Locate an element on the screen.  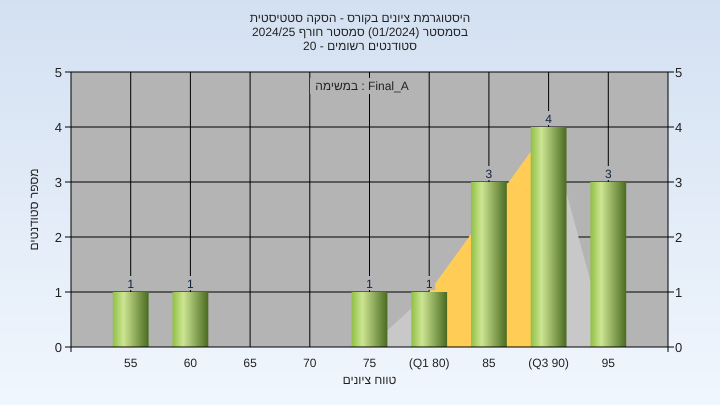
data-label: 4 is located at coordinates (548, 119).